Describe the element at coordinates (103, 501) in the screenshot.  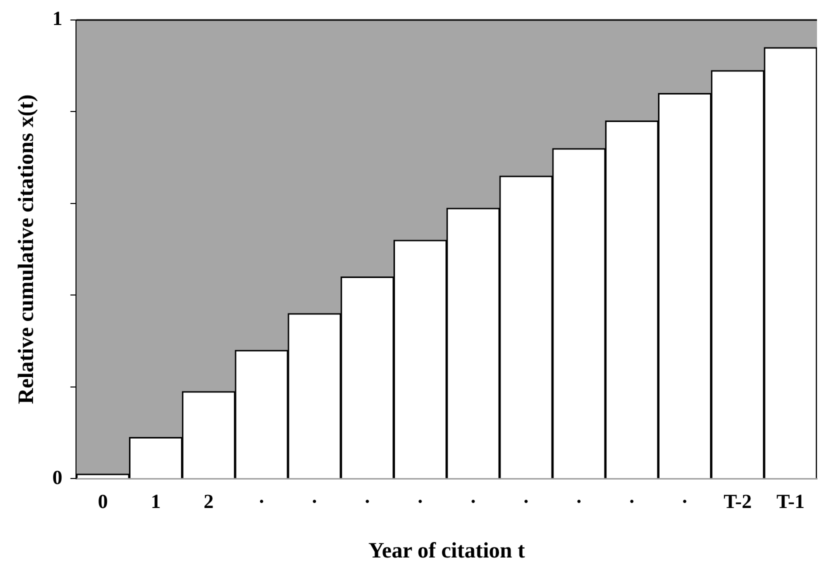
I see `x-tick-label: 0` at that location.